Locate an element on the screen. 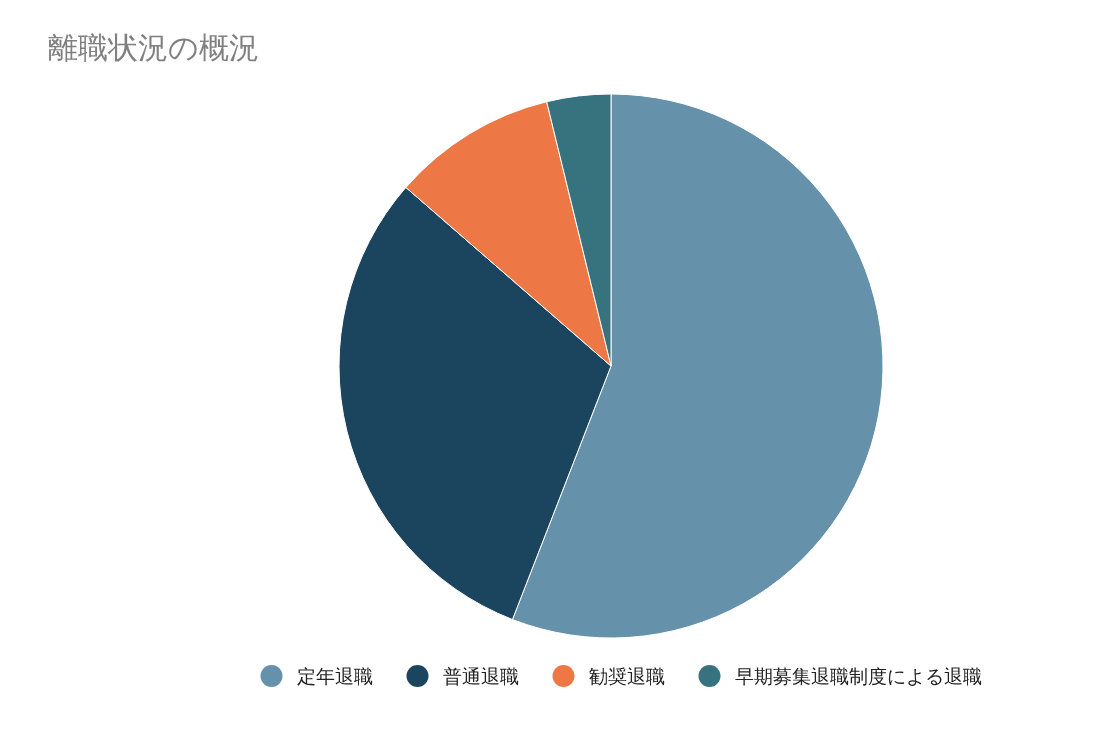  legend-label: 勧奨退職 is located at coordinates (626, 676).